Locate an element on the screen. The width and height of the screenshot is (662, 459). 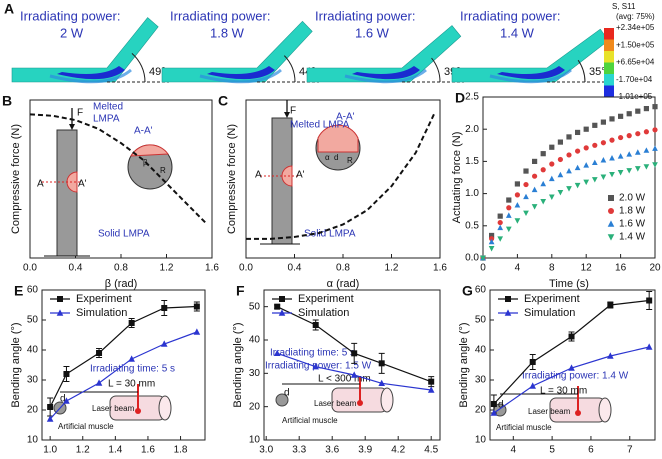
x-tick-label: 0.0 is located at coordinates (246, 268).